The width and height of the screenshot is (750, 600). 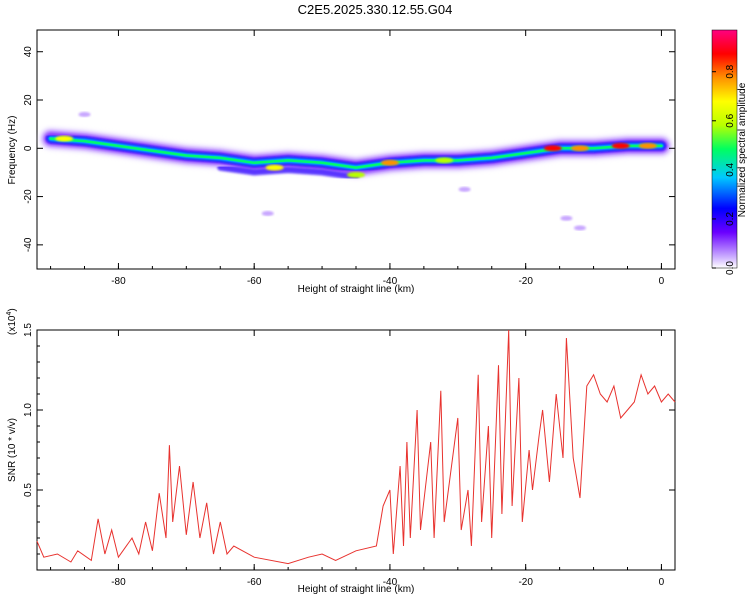 What do you see at coordinates (12, 450) in the screenshot?
I see `snr-y-label: SNR (10 * v/v)` at bounding box center [12, 450].